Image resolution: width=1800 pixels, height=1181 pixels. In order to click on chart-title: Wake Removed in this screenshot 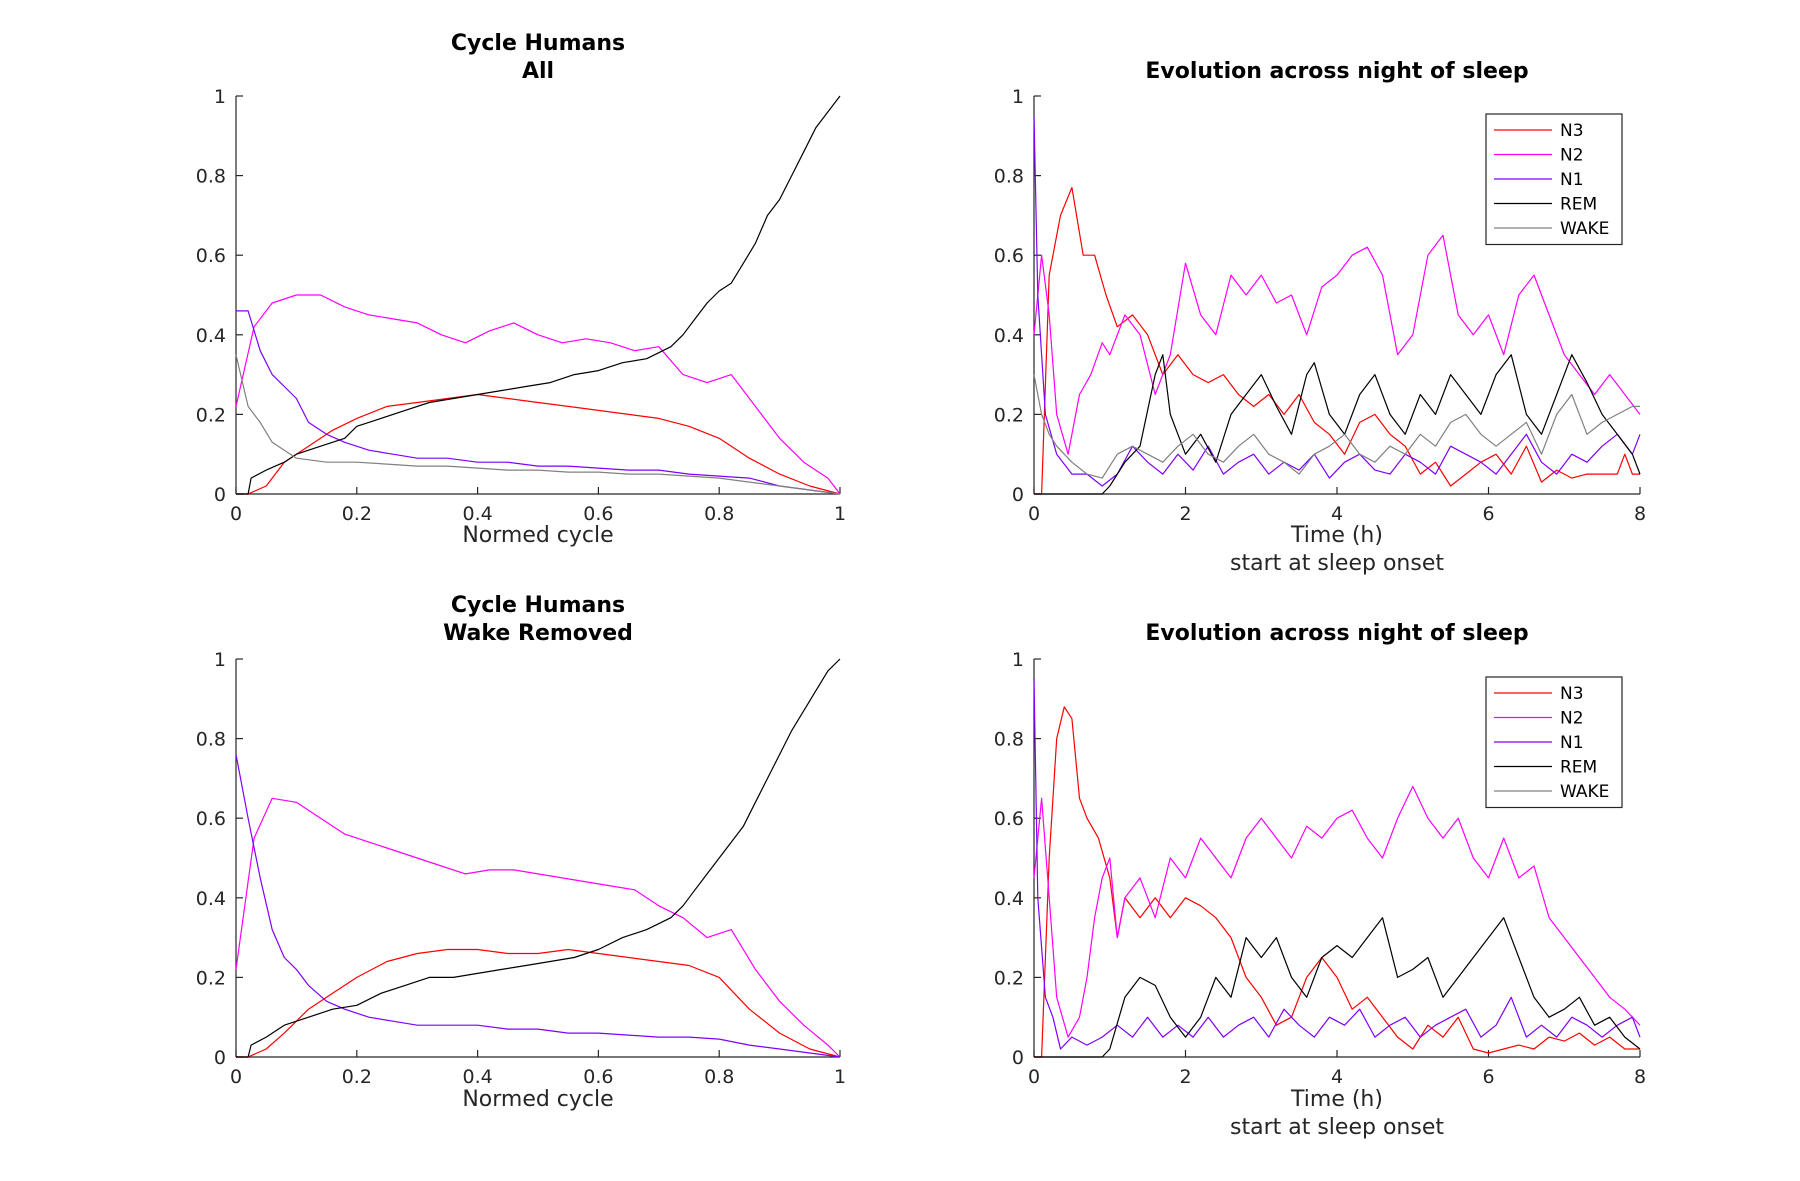, I will do `click(538, 633)`.